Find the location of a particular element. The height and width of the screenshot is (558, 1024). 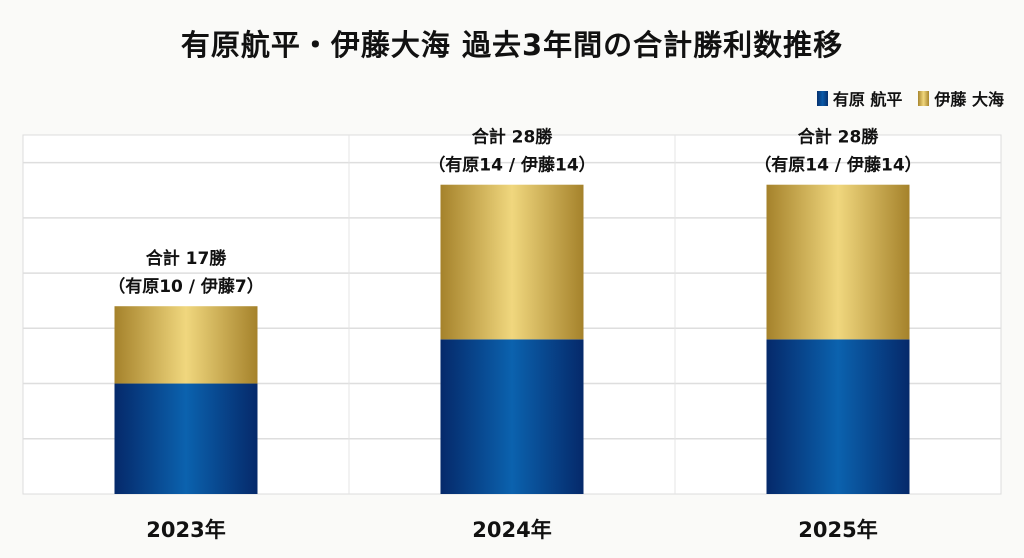

x-tick-label: 2024年 is located at coordinates (511, 530).